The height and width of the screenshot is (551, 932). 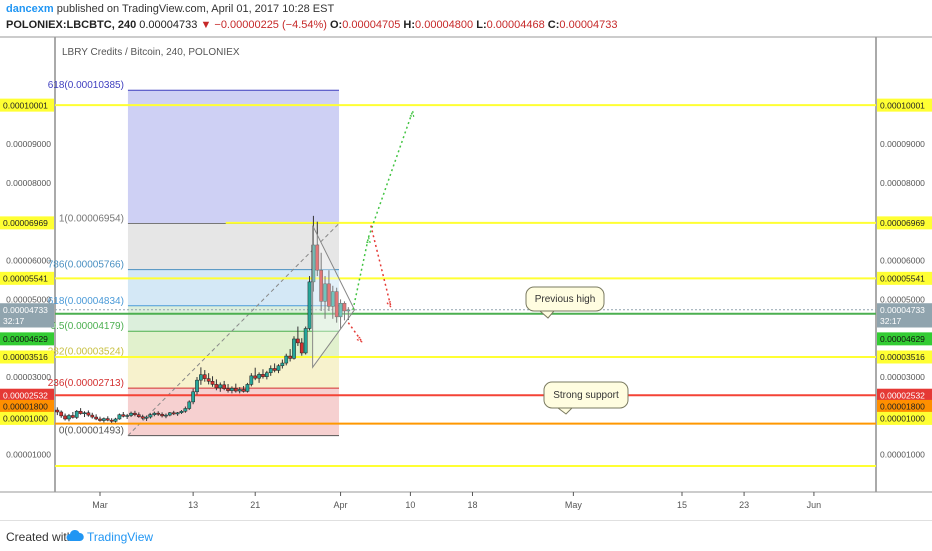 What do you see at coordinates (86, 265) in the screenshot?
I see `fib-level-label: 786(0.00005766)` at bounding box center [86, 265].